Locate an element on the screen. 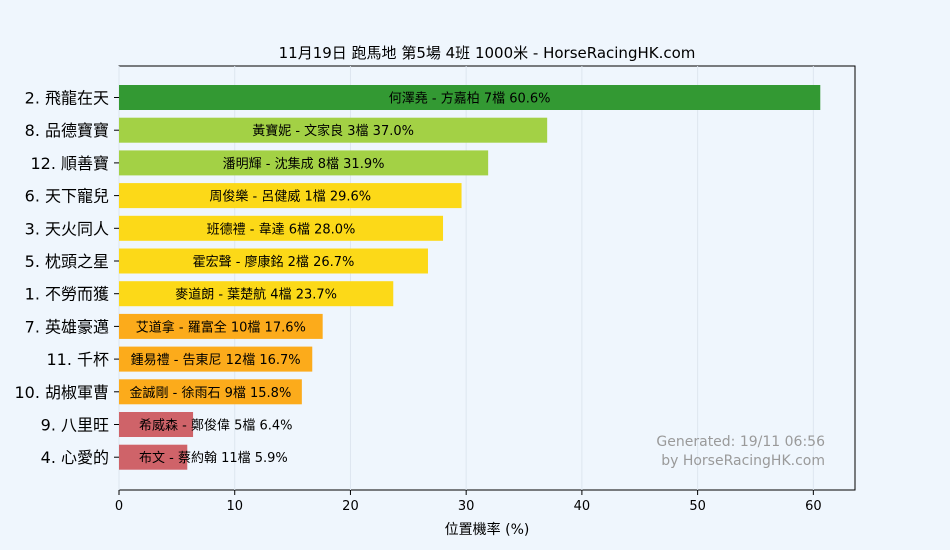  bar-data-label: 黃寶妮 - 文家良 3檔 37.0% is located at coordinates (333, 131).